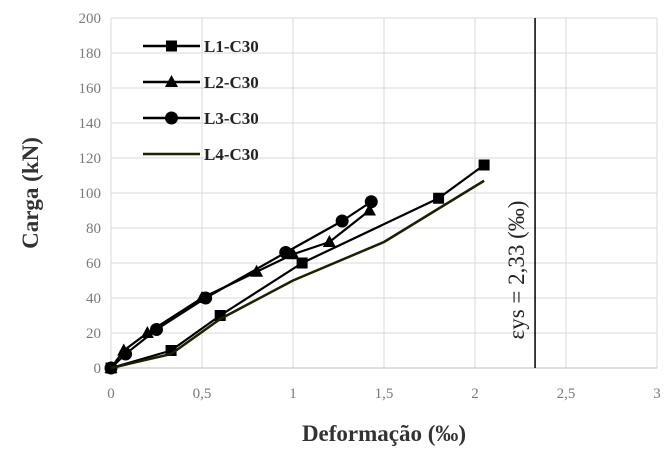 Image resolution: width=672 pixels, height=453 pixels. I want to click on legend-label: L1-C30, so click(231, 46).